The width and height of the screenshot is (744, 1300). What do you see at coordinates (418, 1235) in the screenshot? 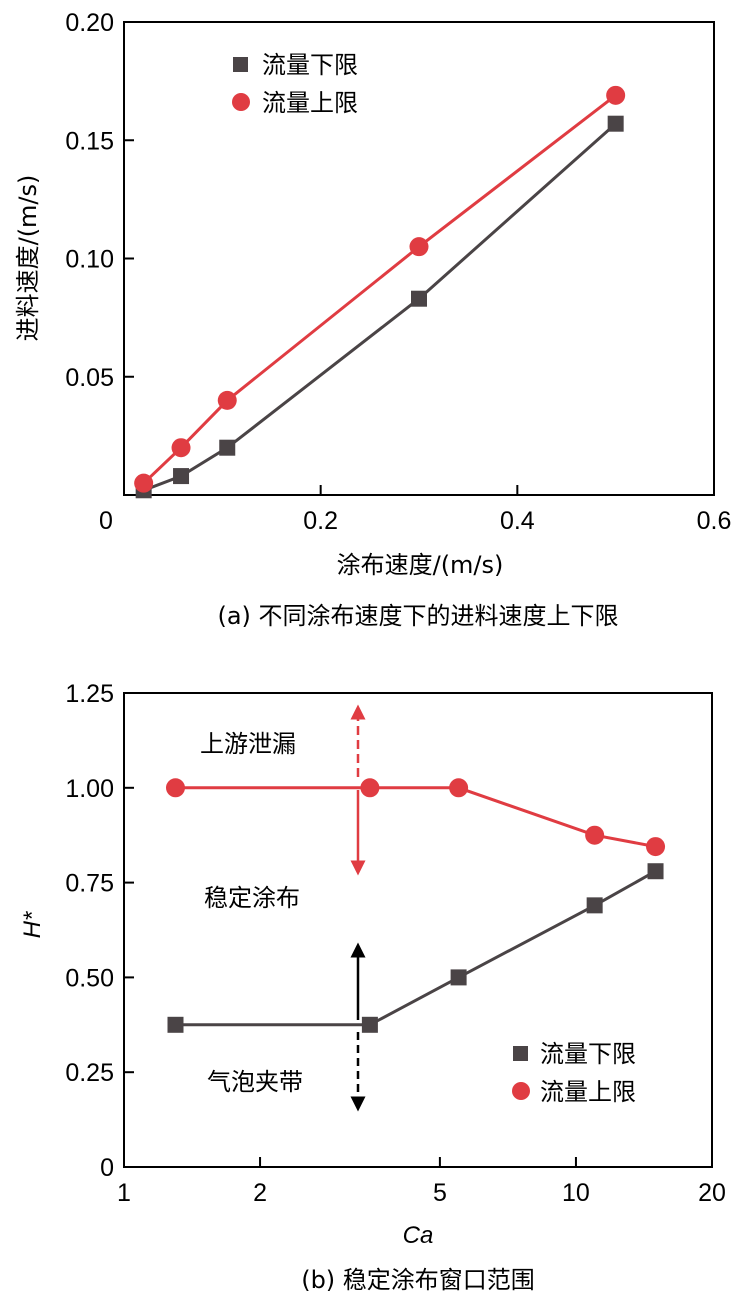
I see `chart-b-xlabel: Ca` at bounding box center [418, 1235].